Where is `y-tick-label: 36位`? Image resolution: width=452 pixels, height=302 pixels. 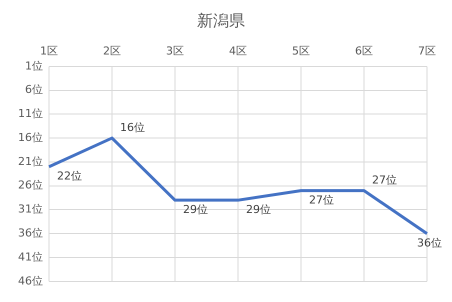
y-tick-label: 36位 is located at coordinates (30, 233).